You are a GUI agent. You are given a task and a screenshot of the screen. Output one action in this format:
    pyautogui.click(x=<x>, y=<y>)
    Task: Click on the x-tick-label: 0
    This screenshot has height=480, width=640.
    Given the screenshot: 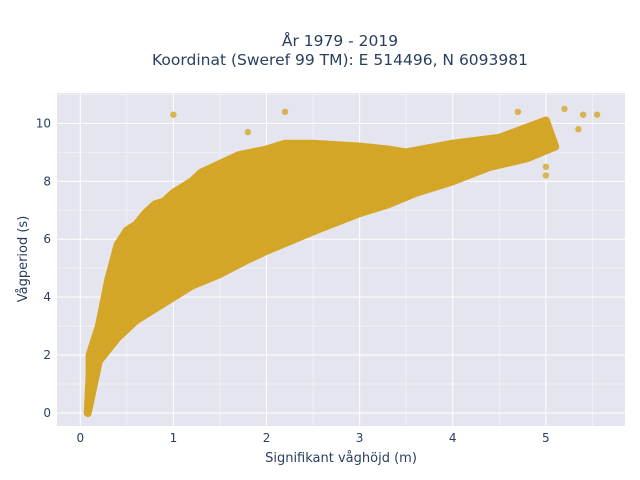 What is the action you would take?
    pyautogui.click(x=80, y=438)
    